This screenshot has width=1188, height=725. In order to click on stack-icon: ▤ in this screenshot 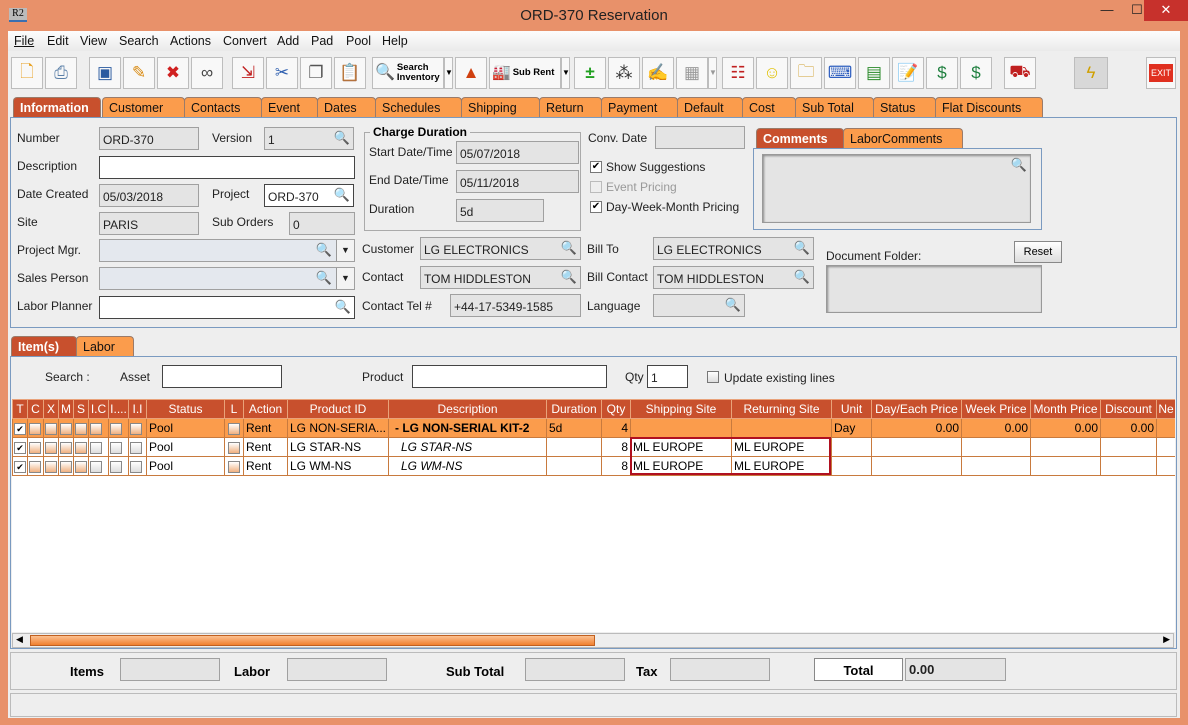, I will do `click(874, 73)`.